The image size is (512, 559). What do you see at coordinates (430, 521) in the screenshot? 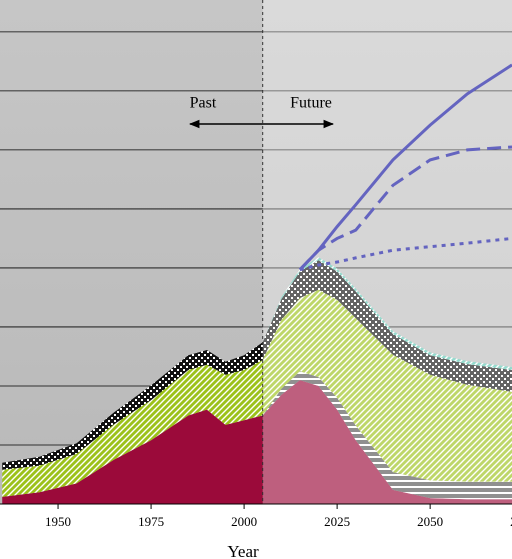
I see `x-tick-label: 2050` at bounding box center [430, 521].